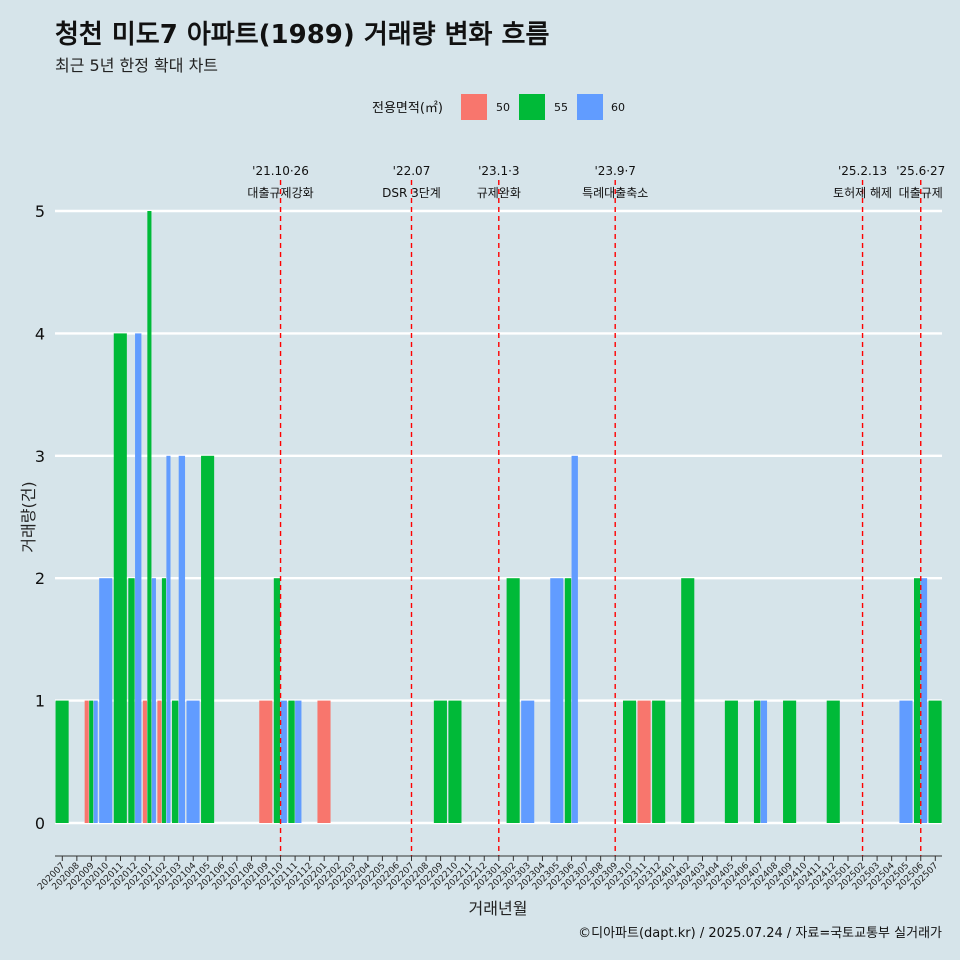 Image resolution: width=960 pixels, height=960 pixels. Describe the element at coordinates (614, 171) in the screenshot. I see `event-date: '23.9·7` at that location.